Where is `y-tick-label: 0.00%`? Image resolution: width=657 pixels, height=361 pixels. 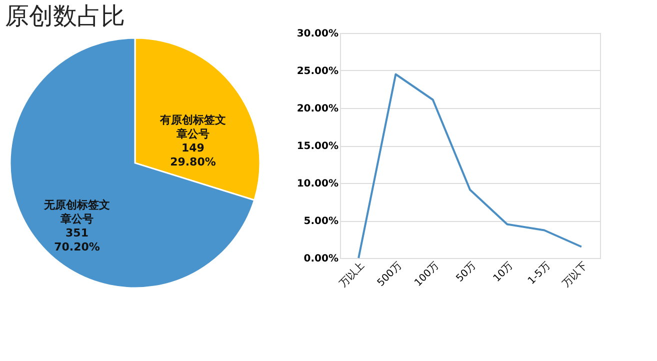
y-tick-label: 0.00% is located at coordinates (321, 259).